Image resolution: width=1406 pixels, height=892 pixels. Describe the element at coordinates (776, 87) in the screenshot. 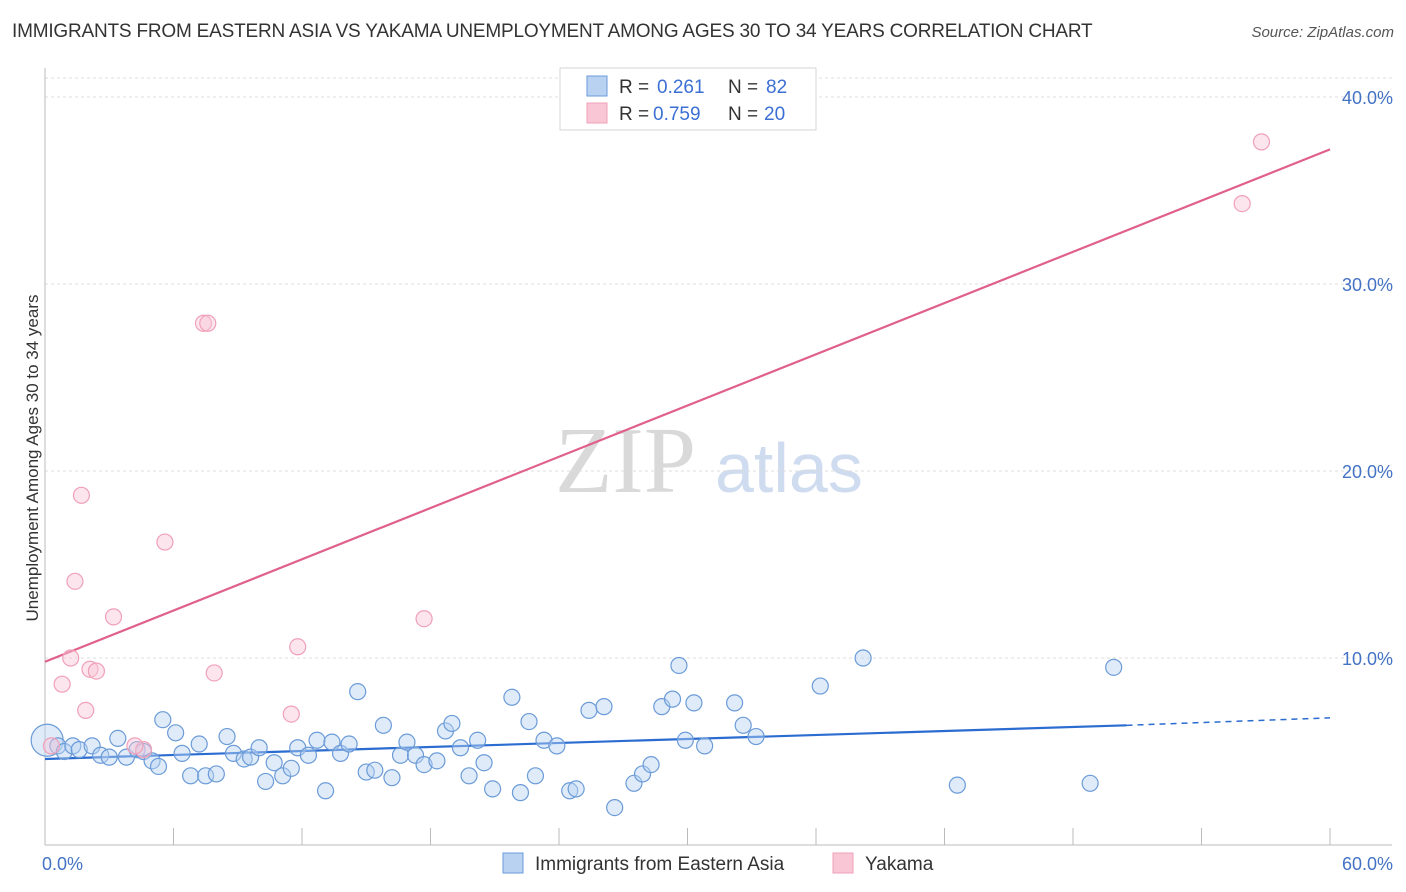

I see `legend-n-value-1: 82` at that location.